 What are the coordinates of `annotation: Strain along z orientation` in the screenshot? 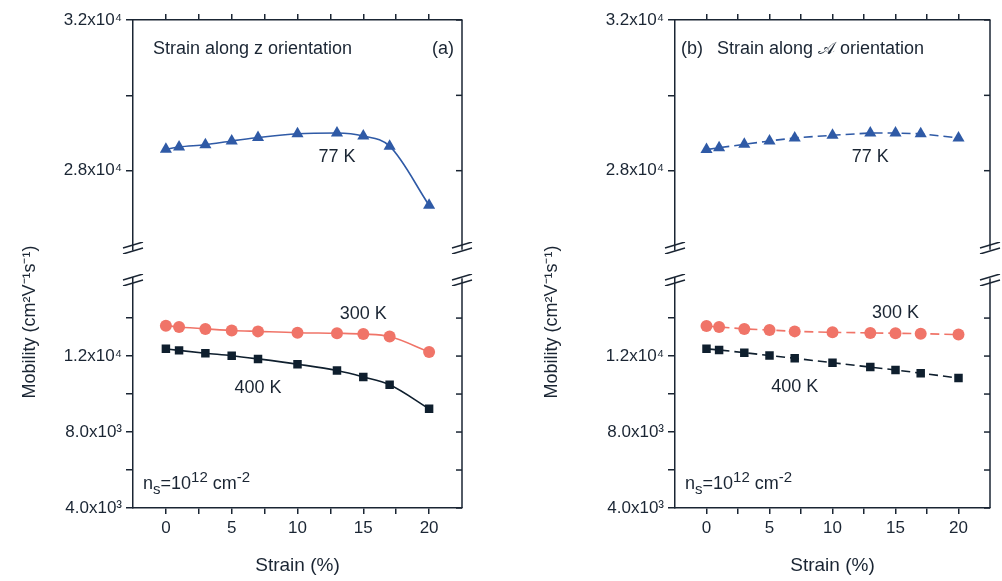 It's located at (253, 48).